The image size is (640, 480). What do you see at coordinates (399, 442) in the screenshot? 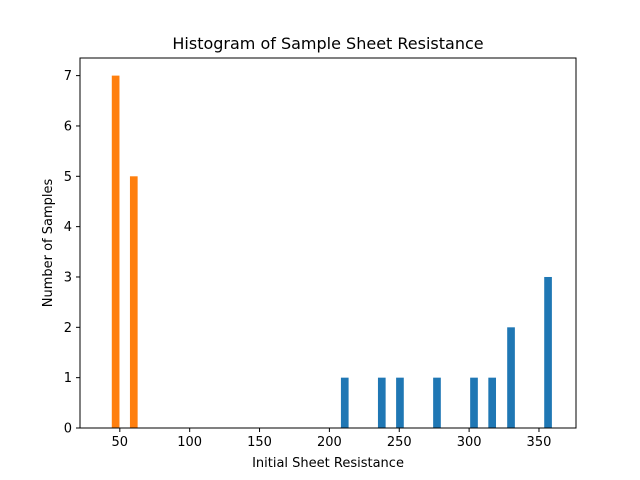
I see `x-tick-label: 250` at bounding box center [399, 442].